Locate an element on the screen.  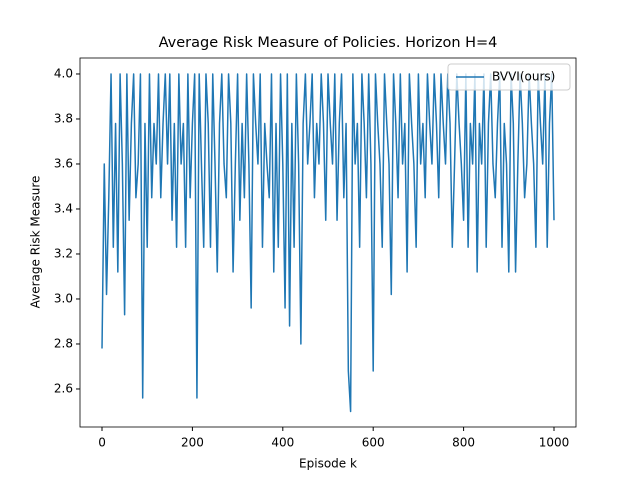
x-tick-label: 0 is located at coordinates (102, 443).